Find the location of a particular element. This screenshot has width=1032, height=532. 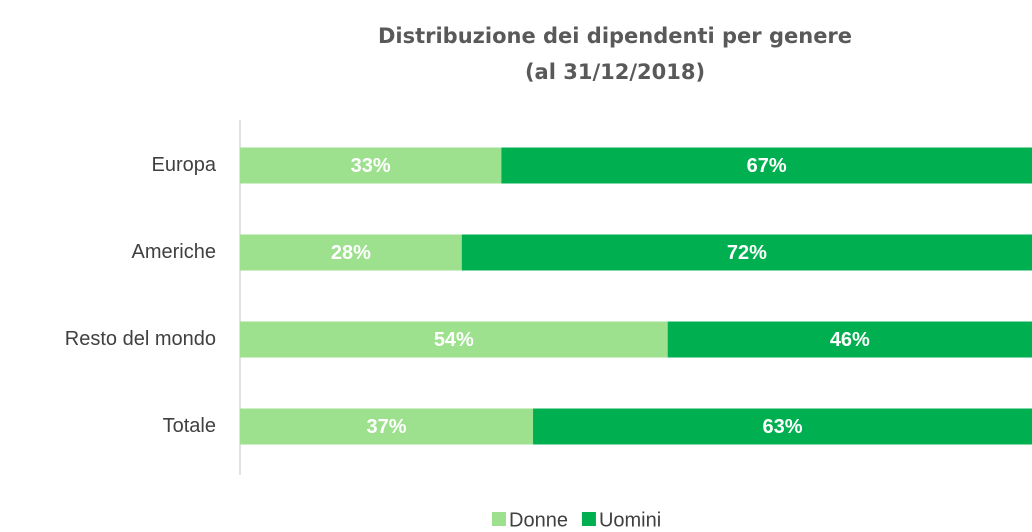

data-label: 37% is located at coordinates (387, 427).